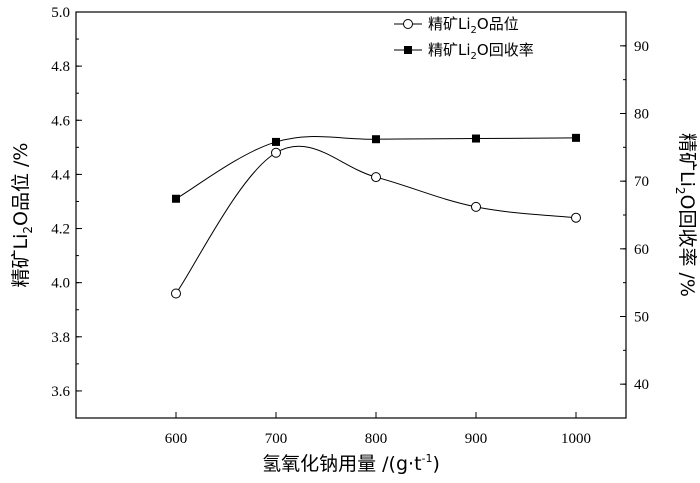  I want to click on y-left-tick-label: 3.8, so click(60, 338).